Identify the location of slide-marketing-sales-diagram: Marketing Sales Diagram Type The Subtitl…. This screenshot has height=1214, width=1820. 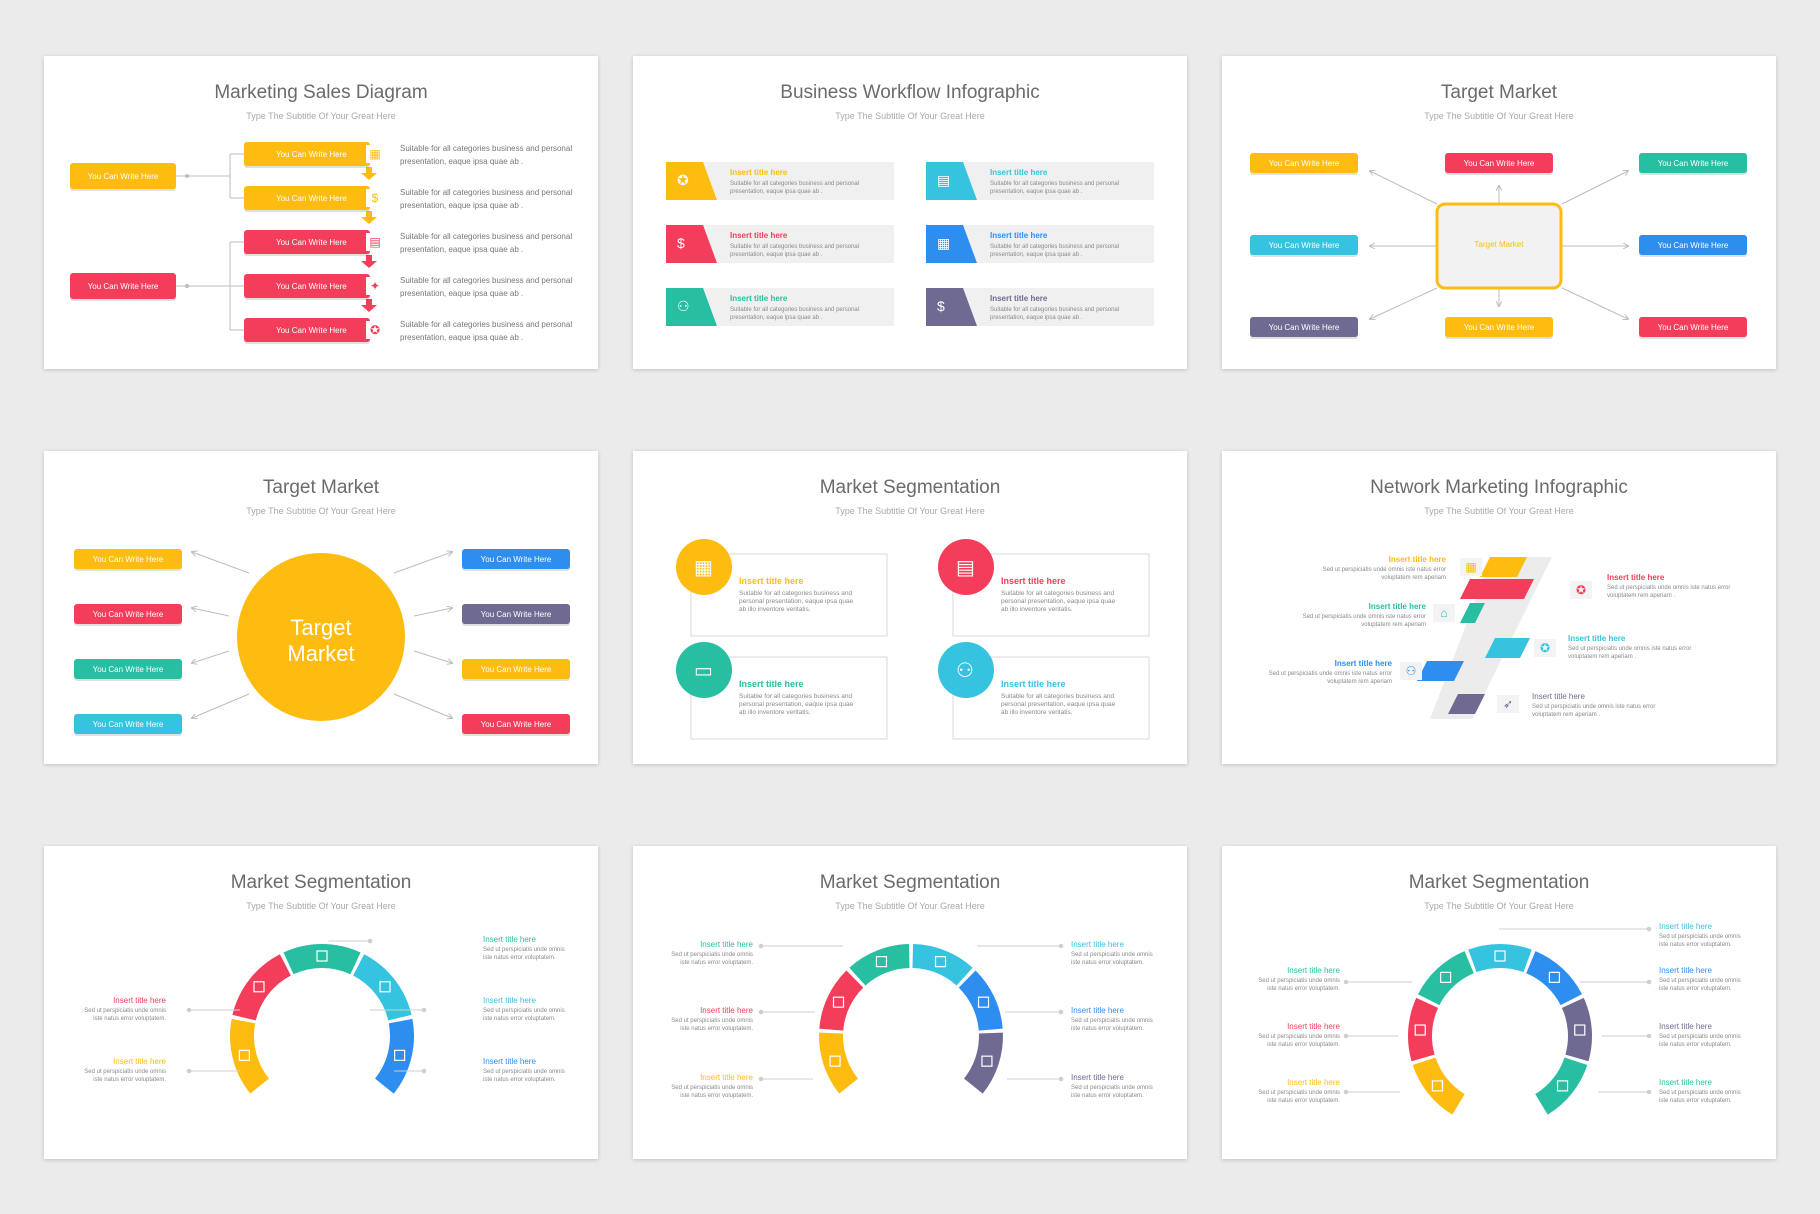
(321, 212).